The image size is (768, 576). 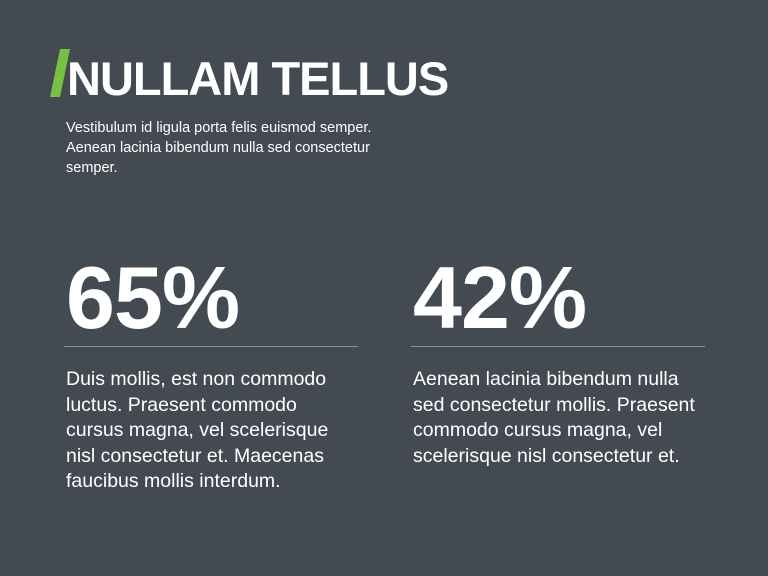 What do you see at coordinates (153, 297) in the screenshot?
I see `stat-value: 65%` at bounding box center [153, 297].